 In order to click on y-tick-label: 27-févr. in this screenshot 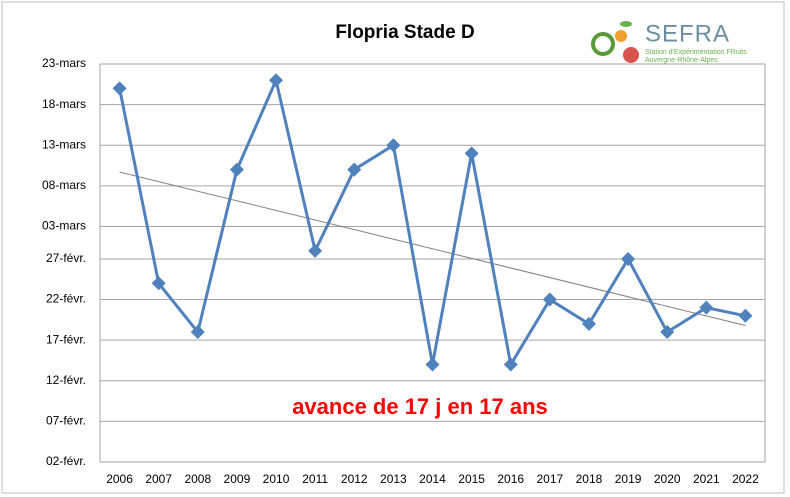, I will do `click(66, 258)`.